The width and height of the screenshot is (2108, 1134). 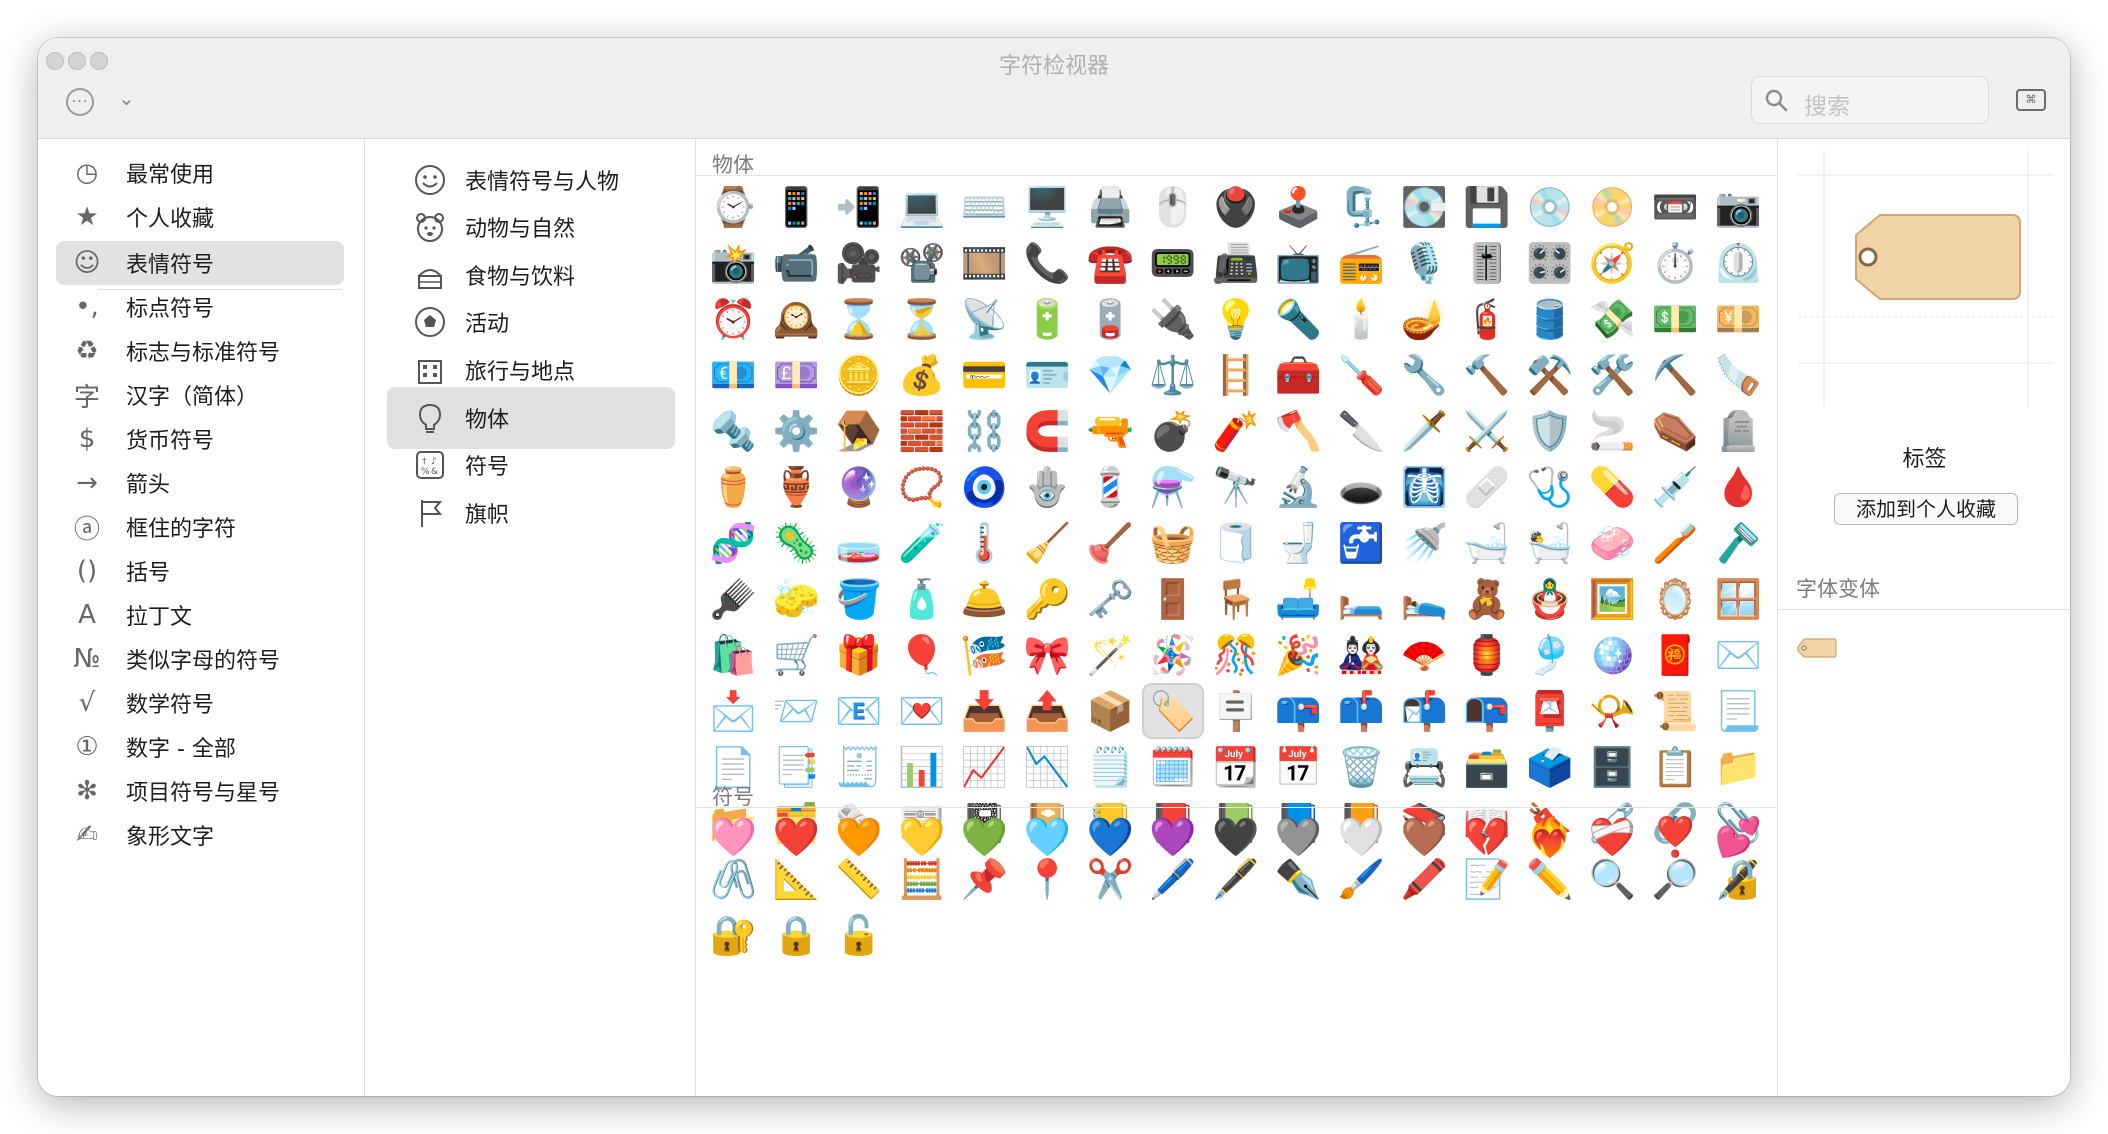 I want to click on emoji-cell: ⚒️, so click(x=1550, y=374).